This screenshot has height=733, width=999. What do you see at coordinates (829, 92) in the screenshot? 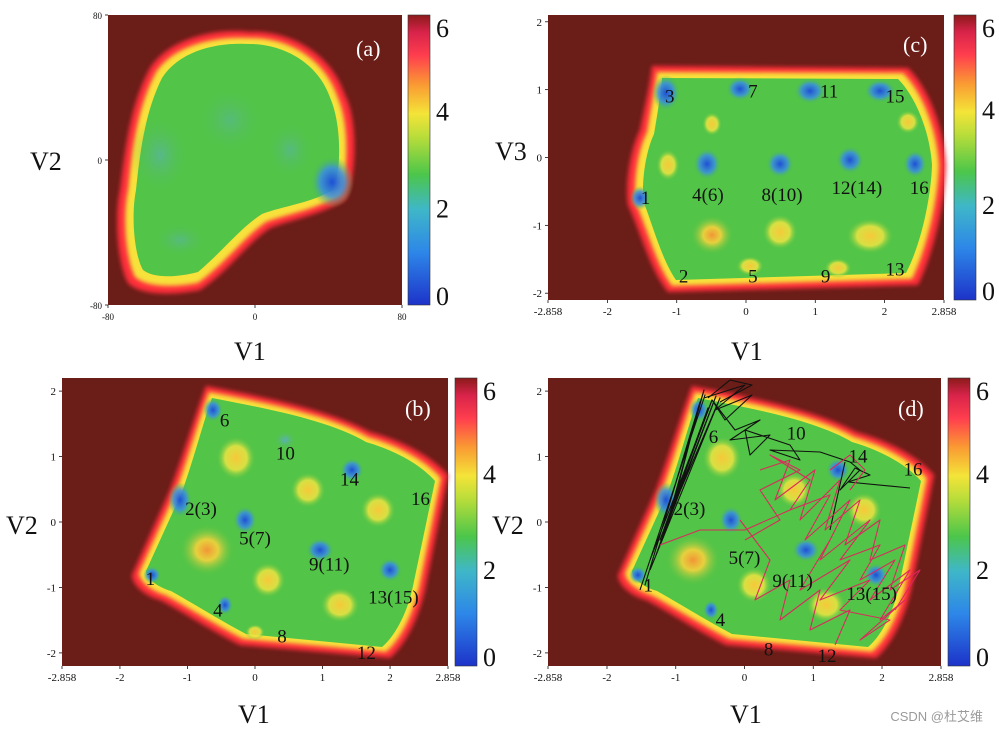
I see `minimum-label: 11` at bounding box center [829, 92].